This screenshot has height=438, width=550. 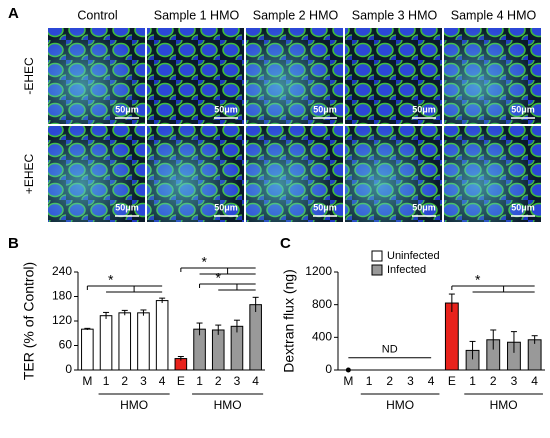 What do you see at coordinates (322, 304) in the screenshot?
I see `y-tick-label: 800` at bounding box center [322, 304].